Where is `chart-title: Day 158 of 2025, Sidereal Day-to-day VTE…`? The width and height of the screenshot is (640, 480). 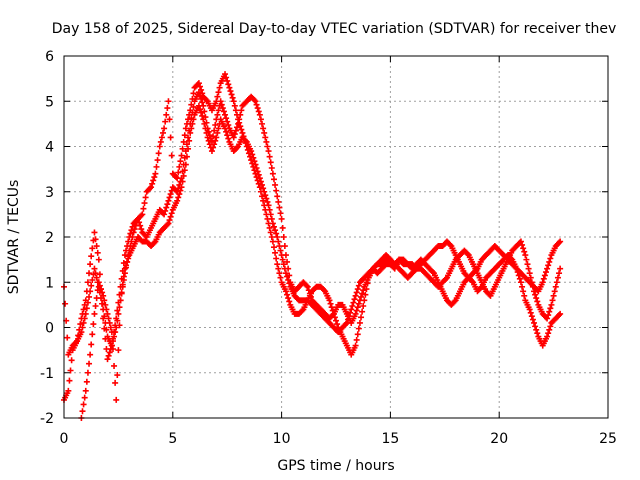
chart-title: Day 158 of 2025, Sidereal Day-to-day VTE… is located at coordinates (334, 29).